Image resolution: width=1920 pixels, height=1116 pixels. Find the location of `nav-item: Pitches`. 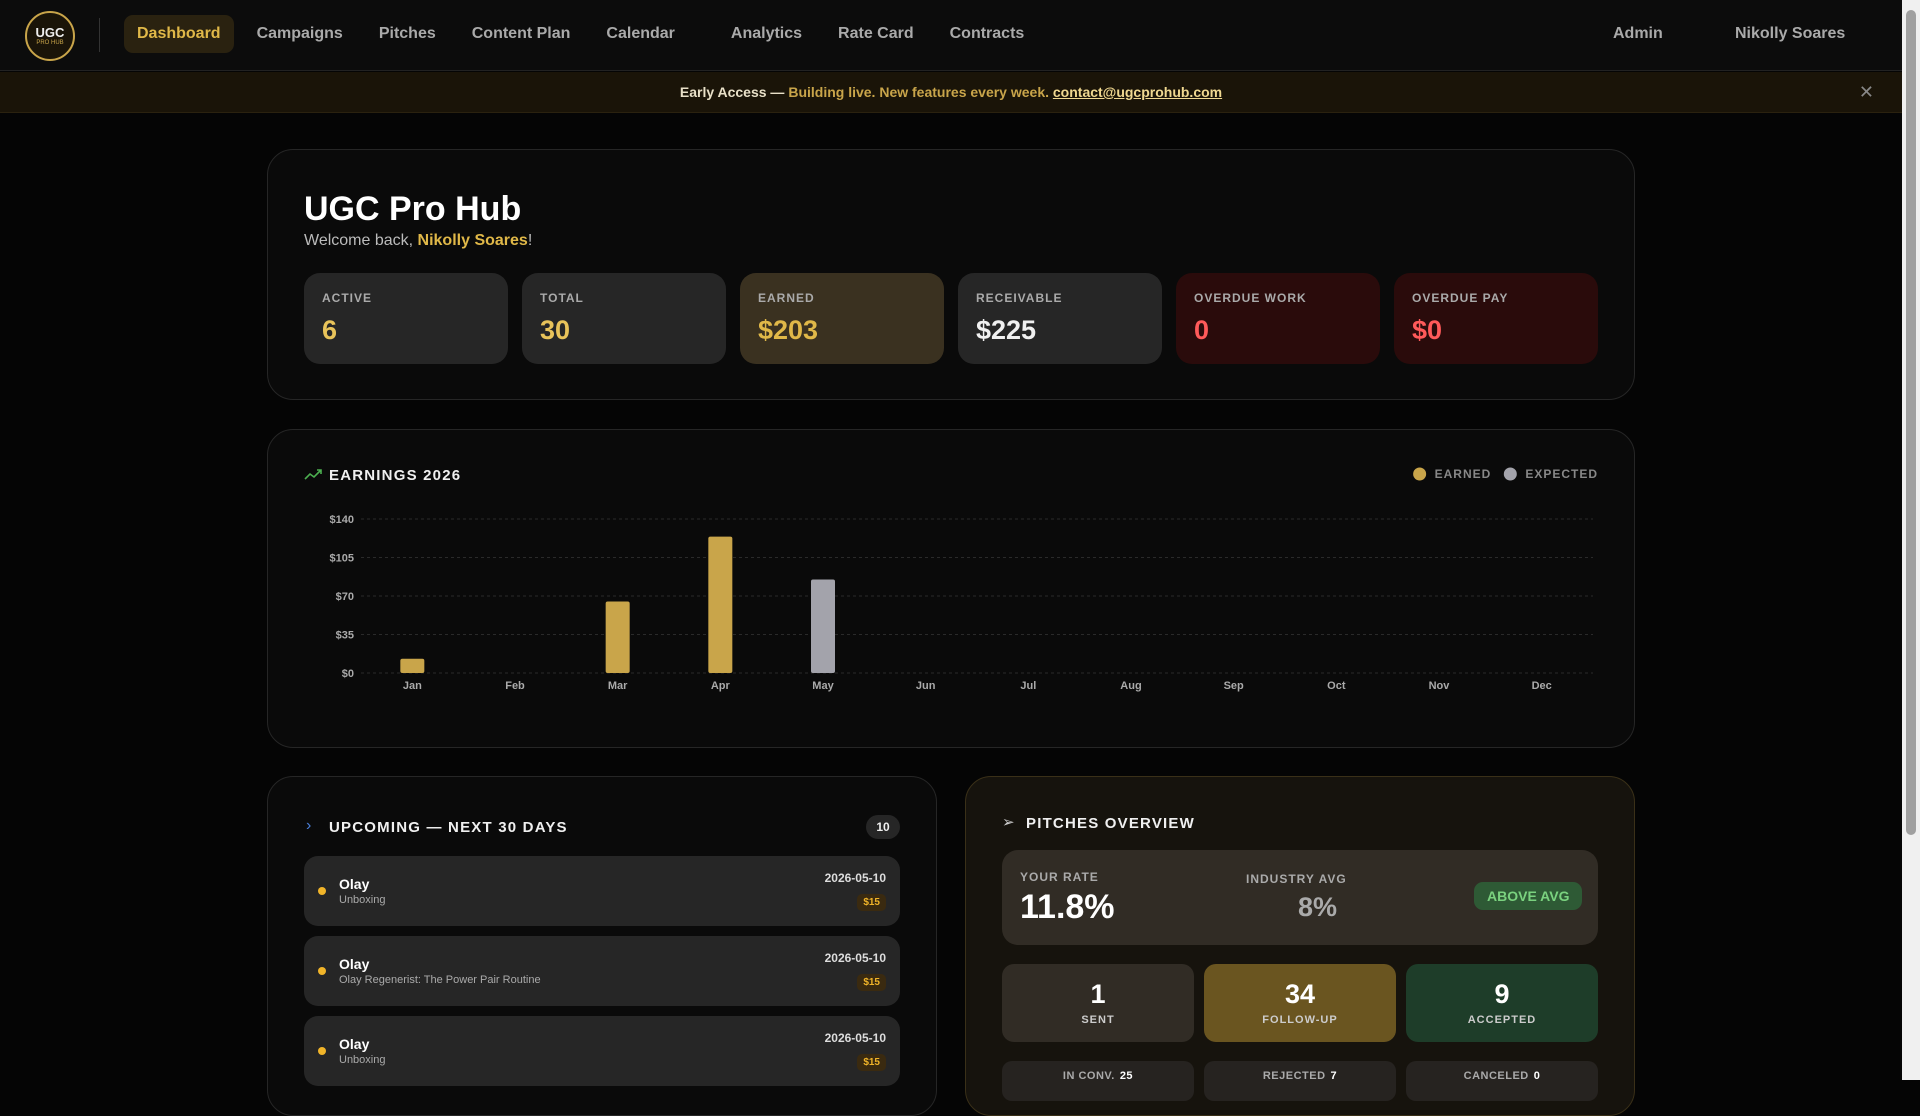

nav-item: Pitches is located at coordinates (407, 33).